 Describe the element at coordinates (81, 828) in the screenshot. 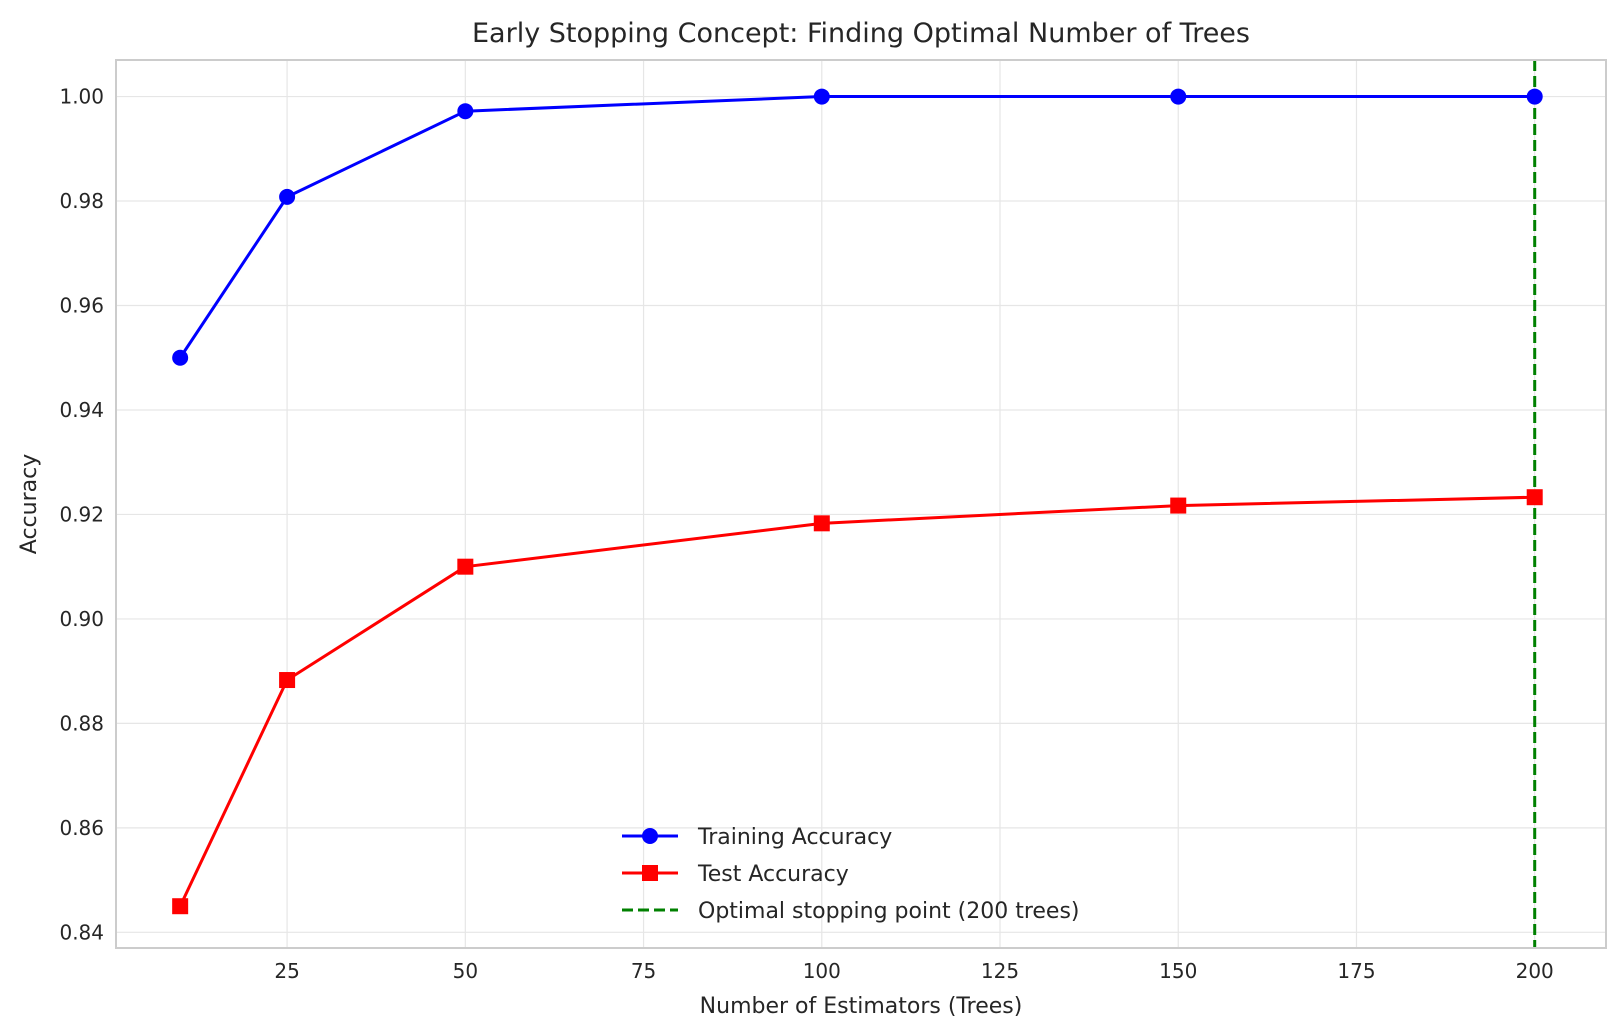

I see `y-tick-label: 0.86` at that location.